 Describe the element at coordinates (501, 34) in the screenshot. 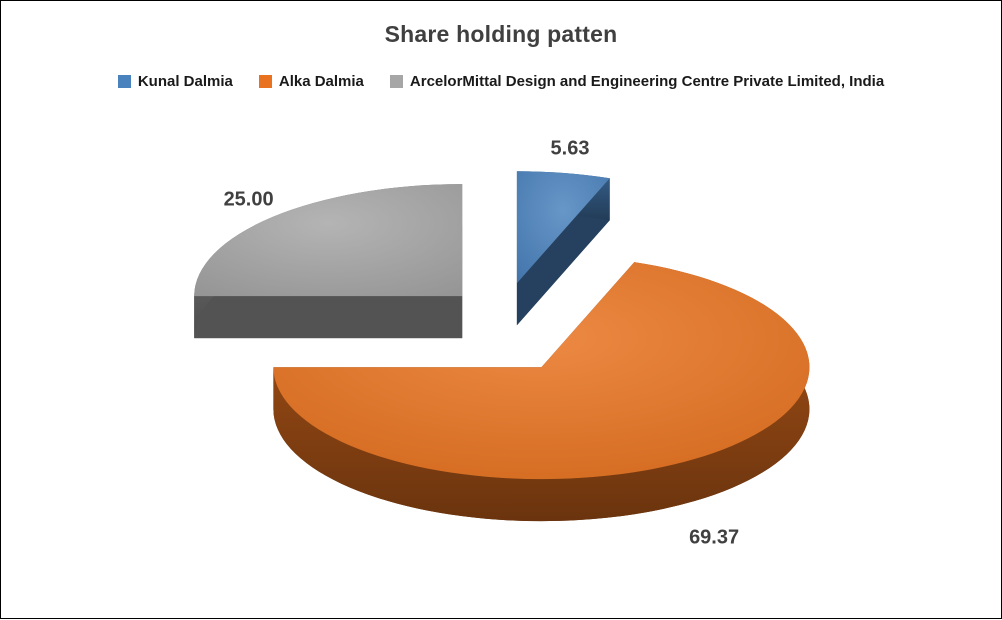

I see `chart-title: Share holding patten` at that location.